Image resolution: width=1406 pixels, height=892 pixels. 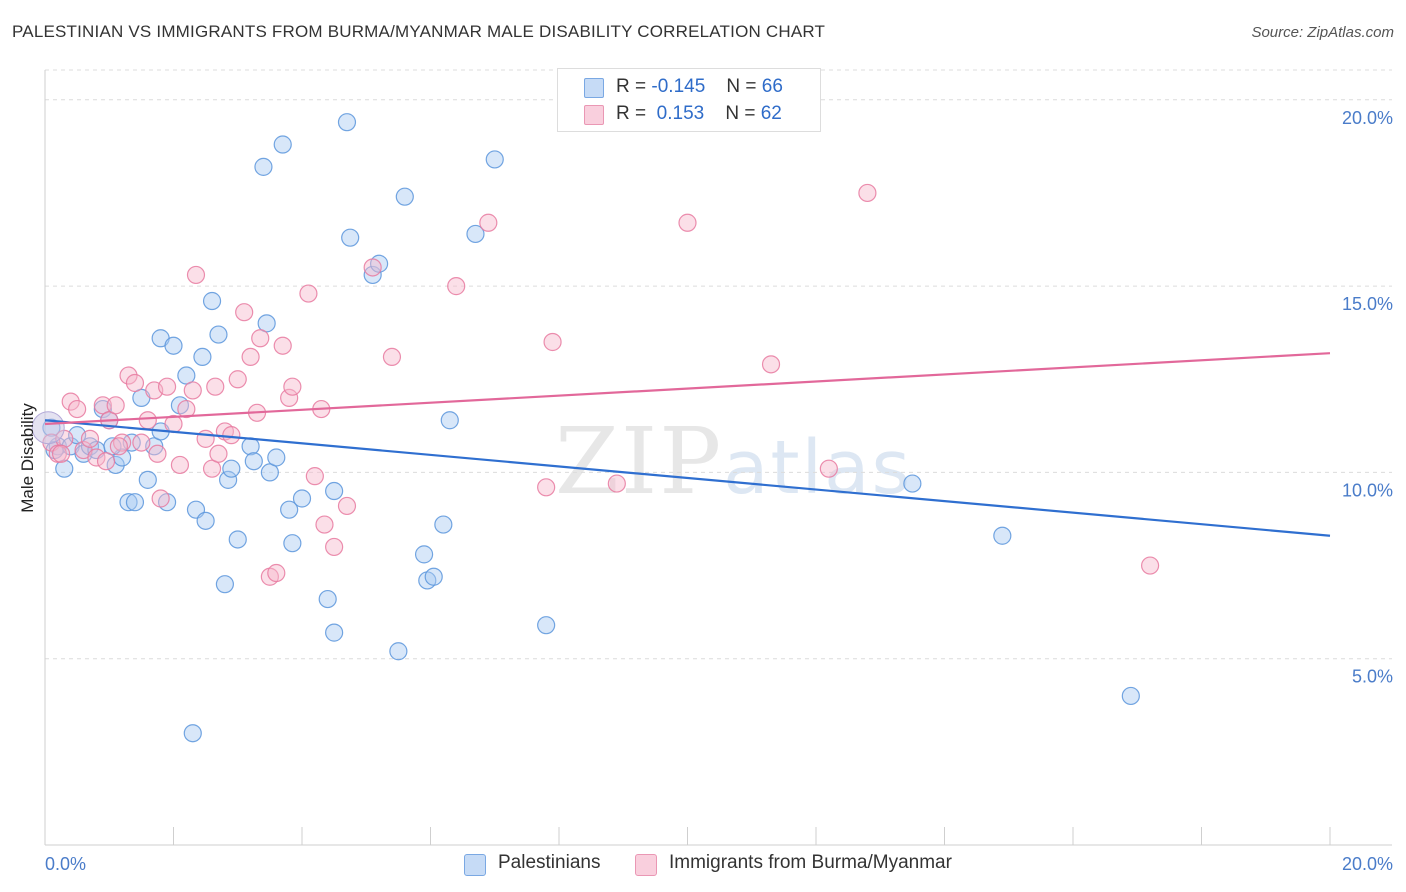 What do you see at coordinates (678, 86) in the screenshot?
I see `legend-r-value: -0.145` at bounding box center [678, 86].